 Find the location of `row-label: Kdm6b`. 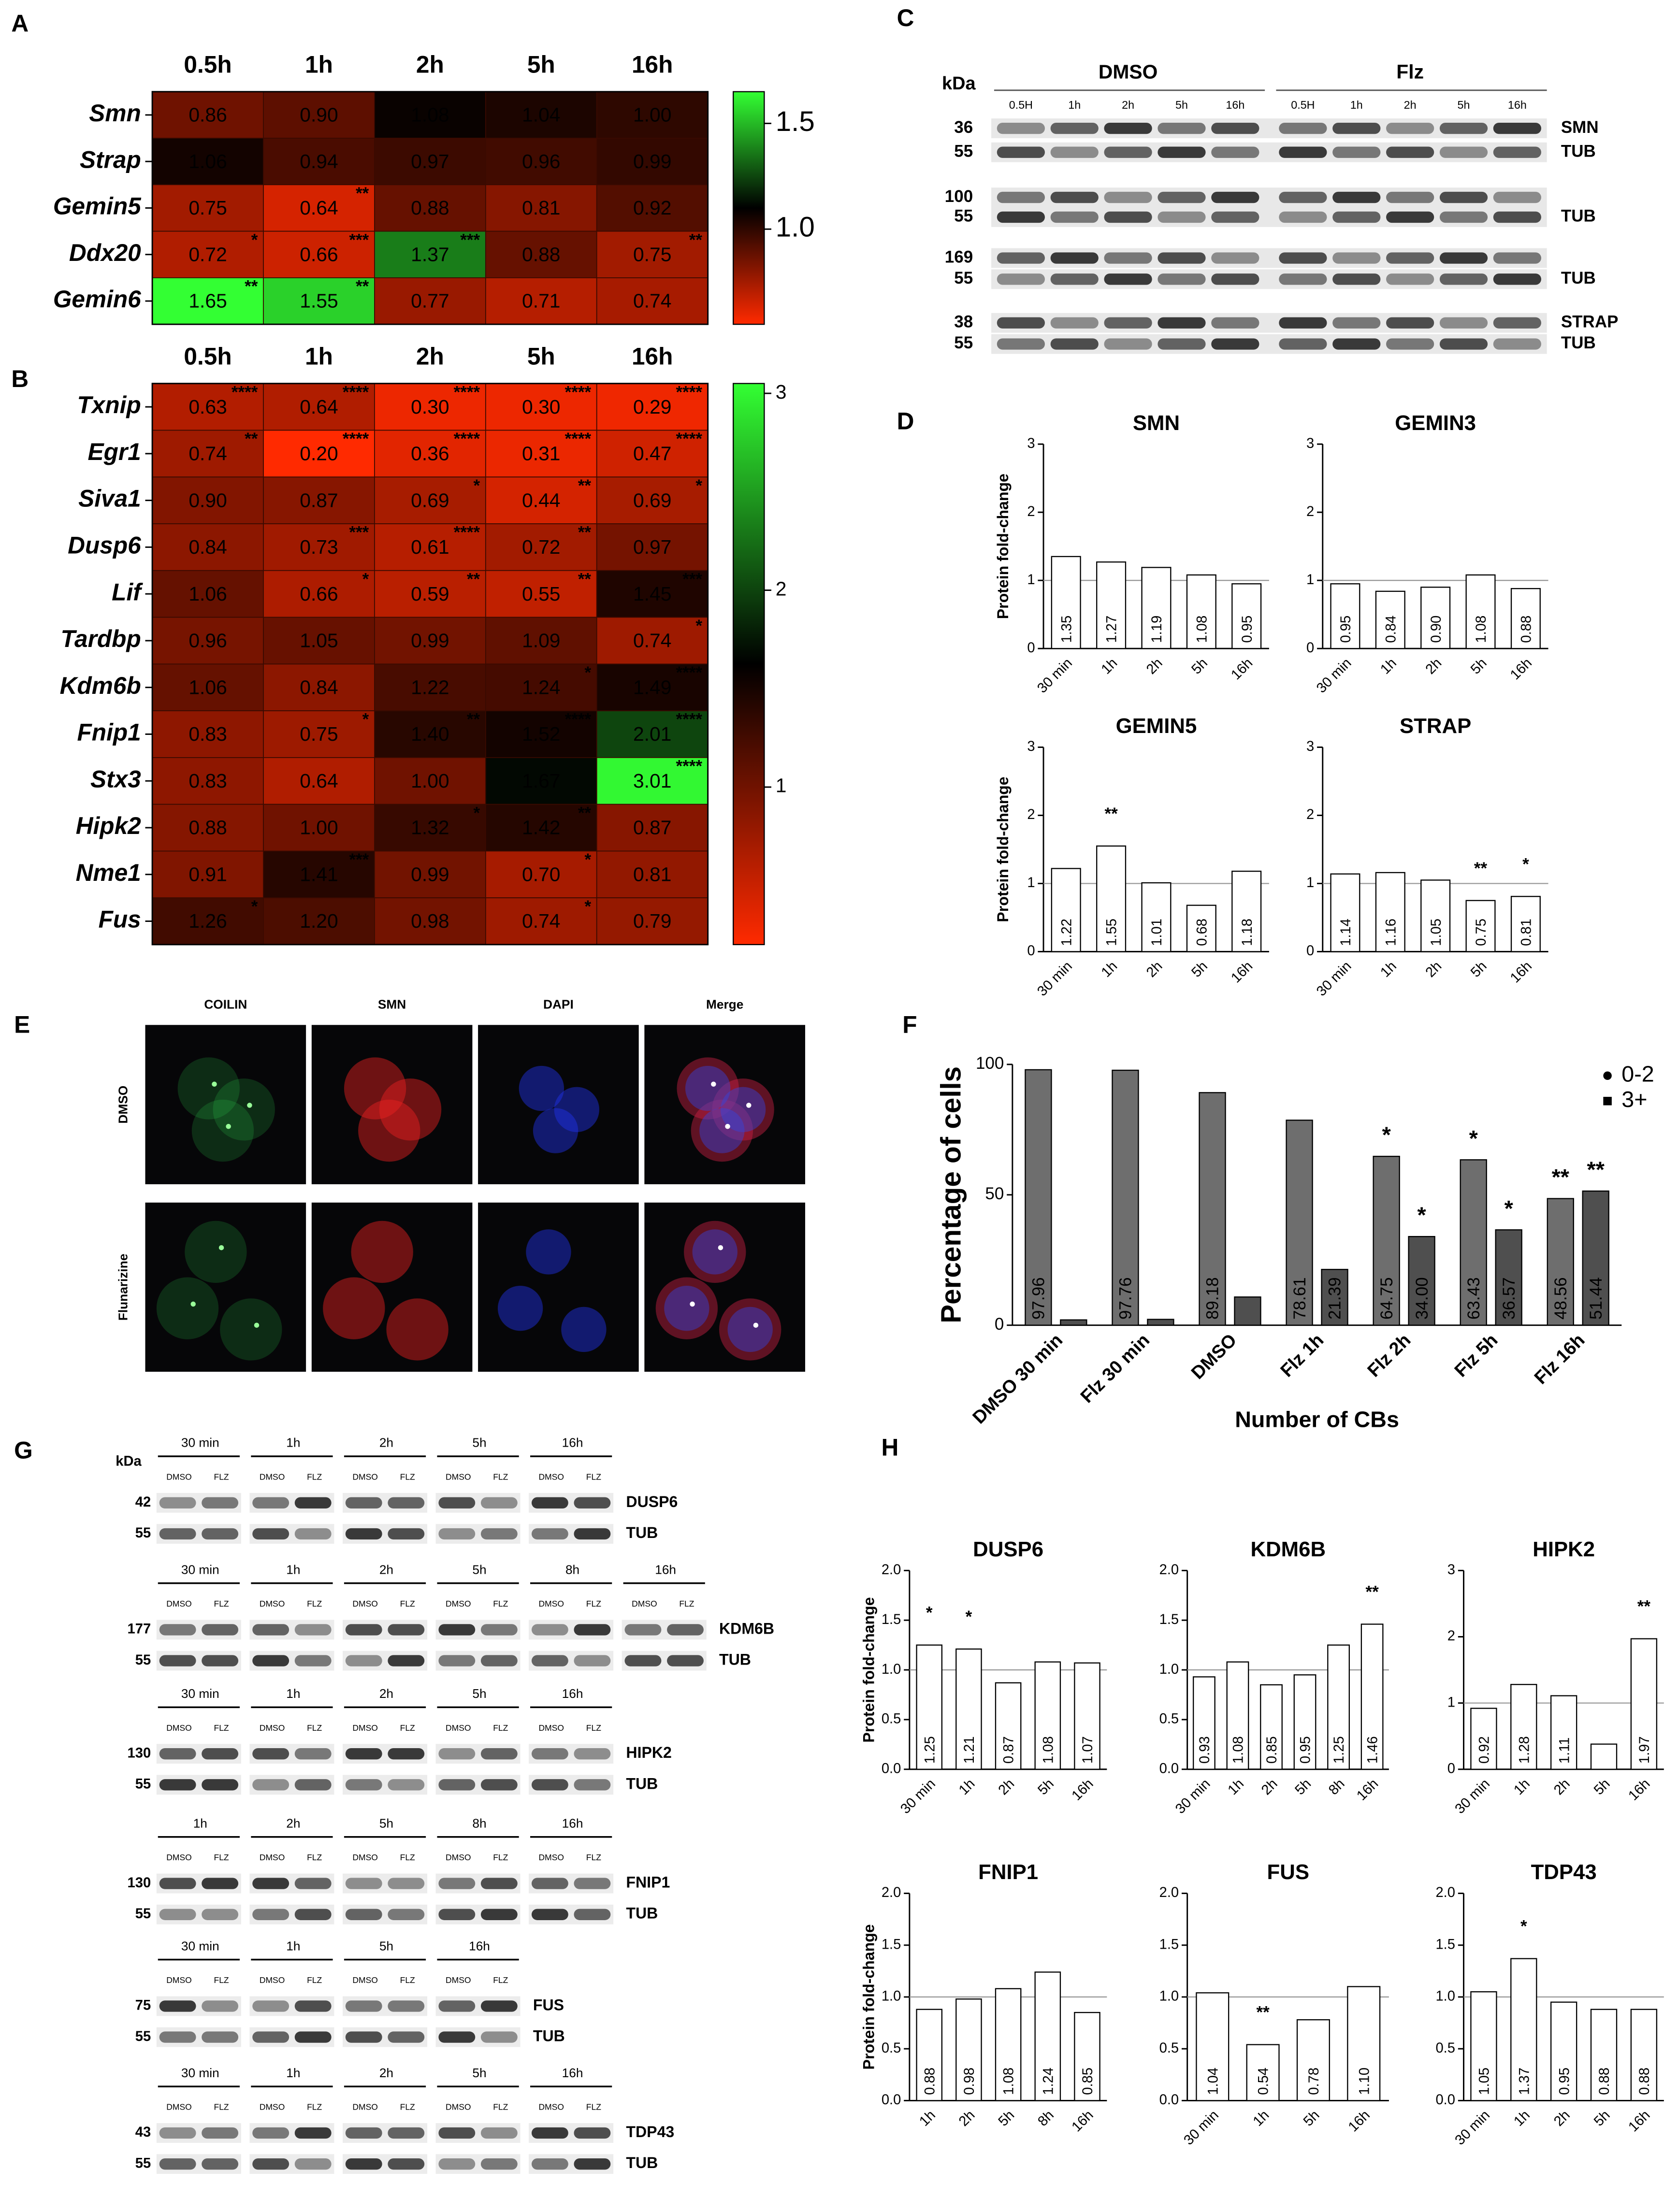

row-label: Kdm6b is located at coordinates (100, 685).